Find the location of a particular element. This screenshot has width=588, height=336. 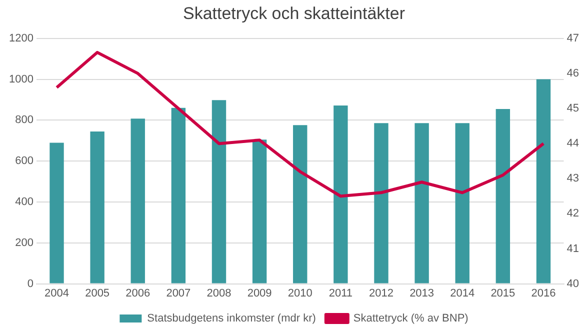

y2-tick-label: 44 is located at coordinates (573, 144).